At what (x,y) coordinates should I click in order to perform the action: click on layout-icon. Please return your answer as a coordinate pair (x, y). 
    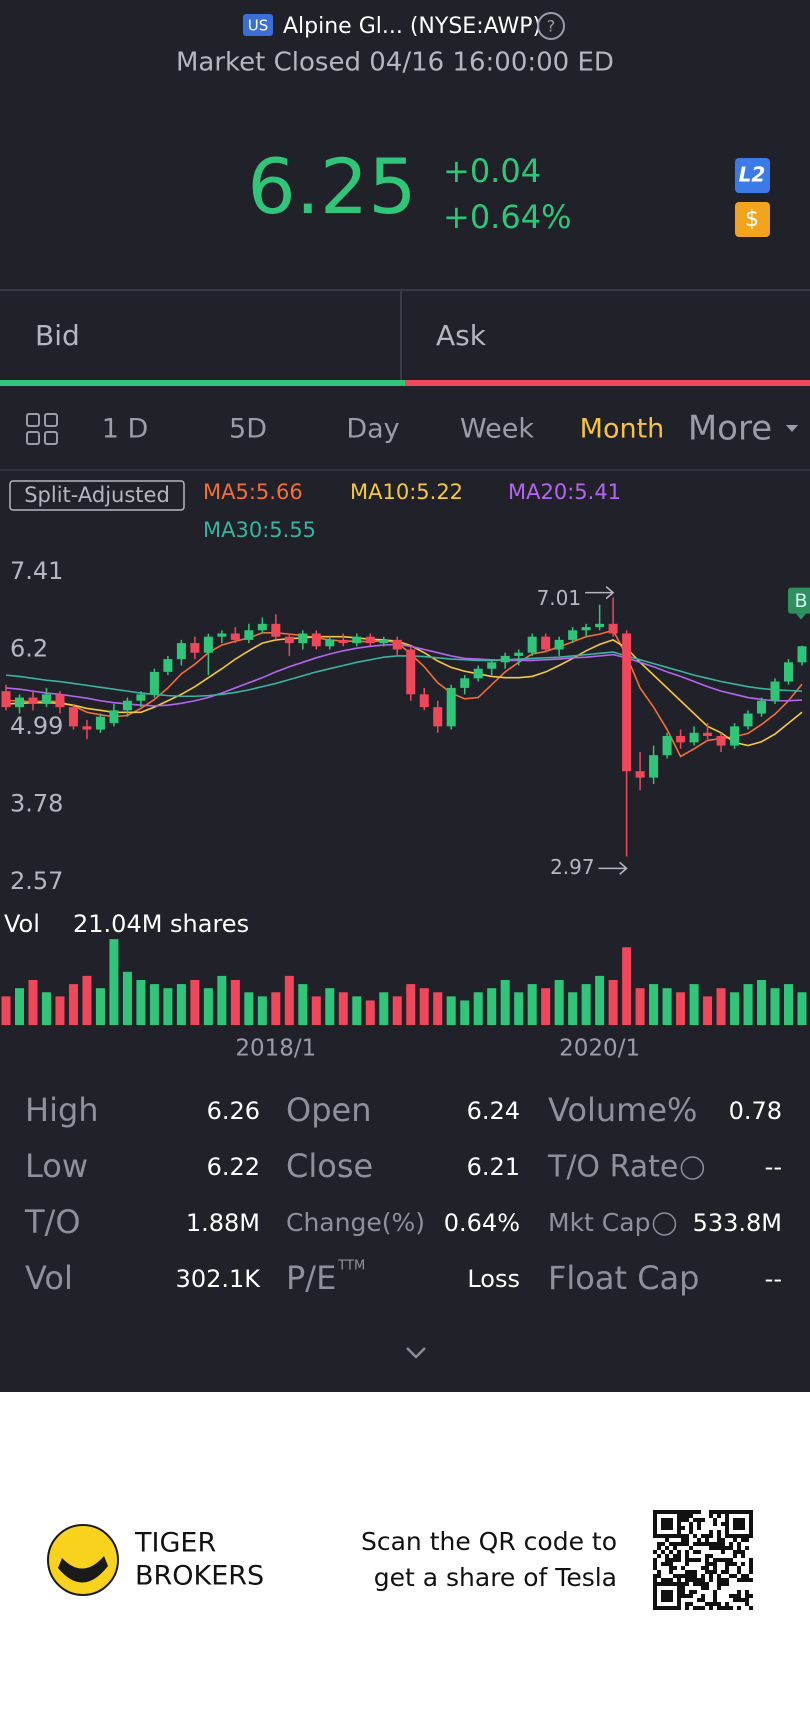
    Looking at the image, I should click on (42, 429).